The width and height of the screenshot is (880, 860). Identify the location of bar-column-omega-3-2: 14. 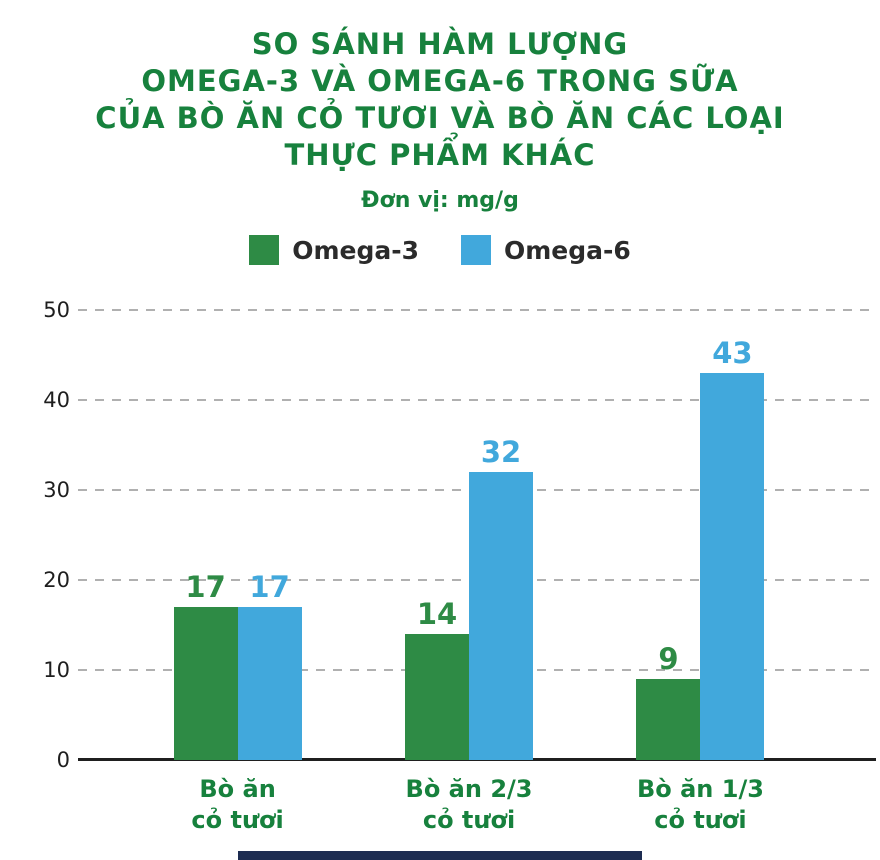
(437, 678).